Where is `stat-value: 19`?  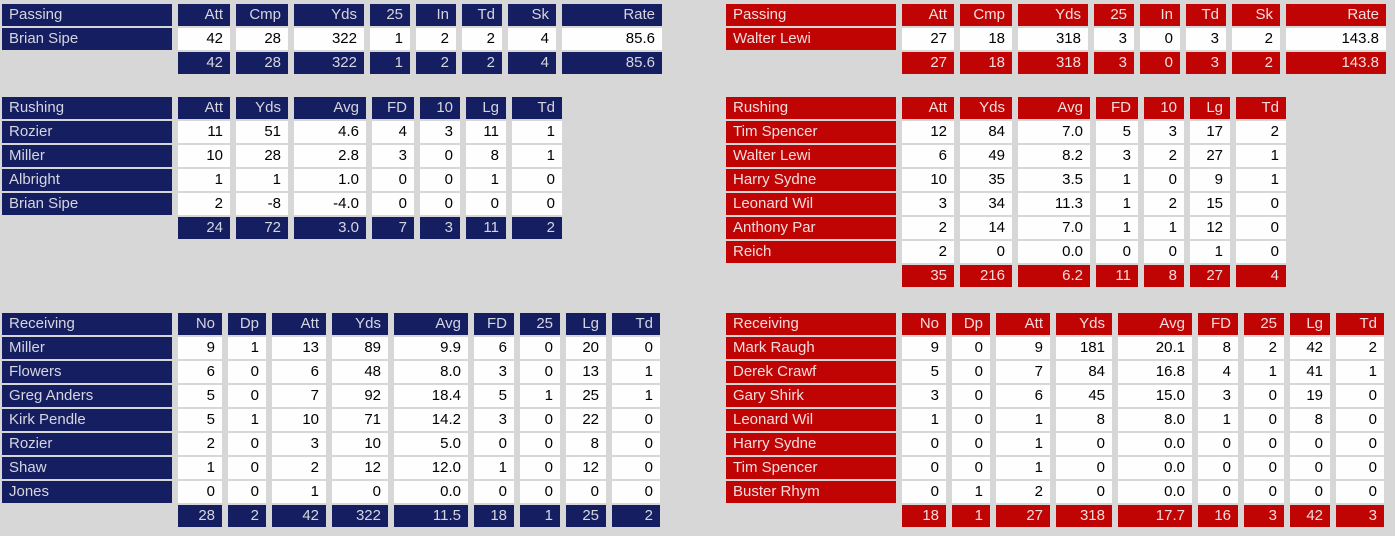
stat-value: 19 is located at coordinates (1310, 396).